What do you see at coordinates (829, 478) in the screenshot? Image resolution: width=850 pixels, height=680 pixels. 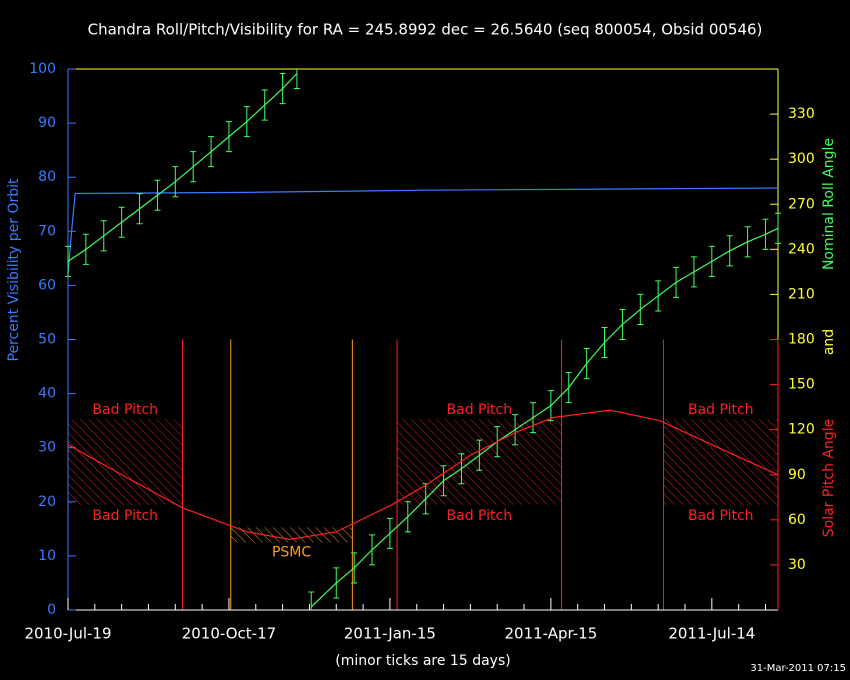 I see `y2-axis-label: Solar Pitch Angle` at bounding box center [829, 478].